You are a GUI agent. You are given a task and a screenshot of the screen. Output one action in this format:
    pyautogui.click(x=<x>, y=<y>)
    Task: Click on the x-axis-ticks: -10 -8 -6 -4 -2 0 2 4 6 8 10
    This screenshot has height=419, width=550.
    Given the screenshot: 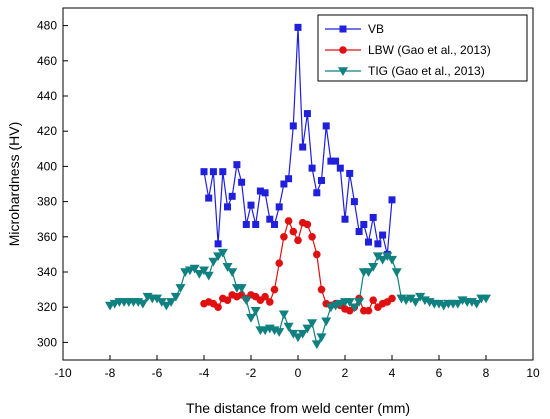 What is the action you would take?
    pyautogui.click(x=297, y=367)
    